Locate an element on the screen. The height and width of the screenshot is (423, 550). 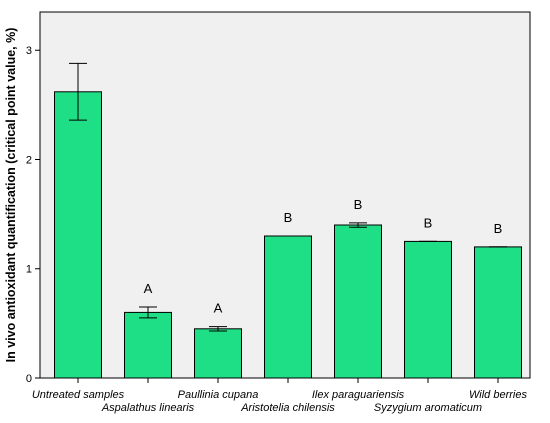
group-label-4: B is located at coordinates (358, 204).